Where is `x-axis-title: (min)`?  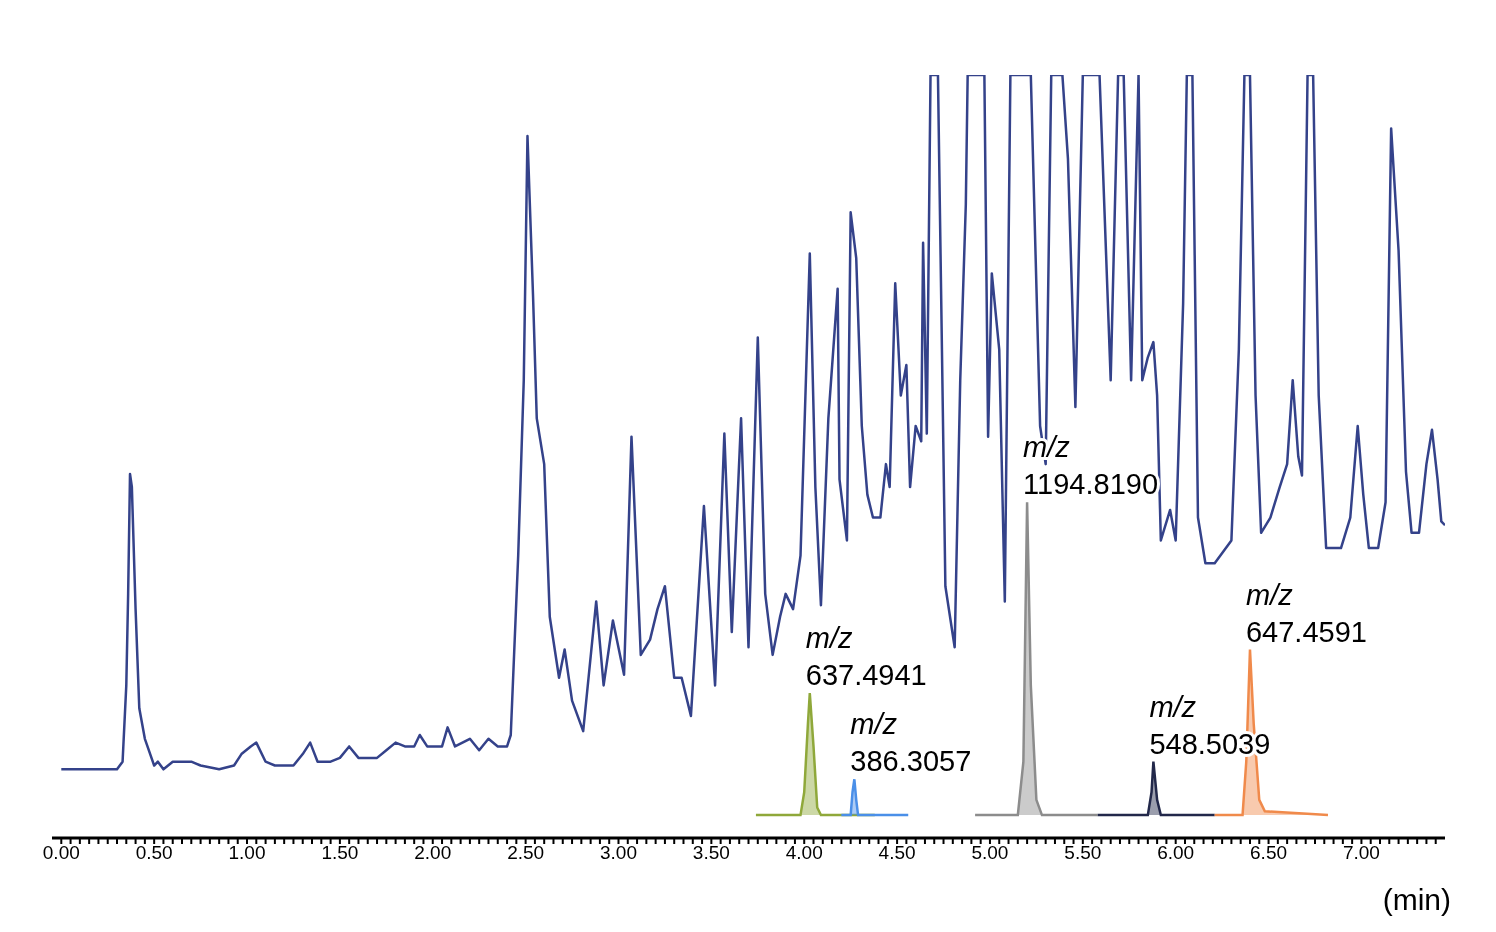 x-axis-title: (min) is located at coordinates (1416, 899).